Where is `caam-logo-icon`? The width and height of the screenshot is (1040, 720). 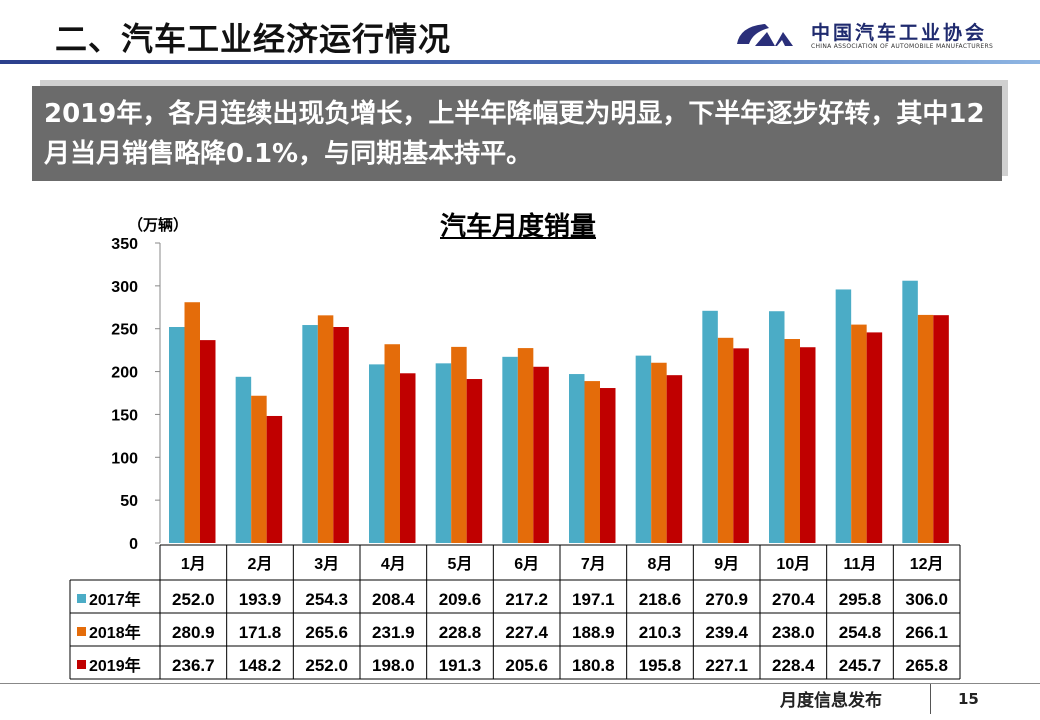
caam-logo-icon is located at coordinates (765, 35).